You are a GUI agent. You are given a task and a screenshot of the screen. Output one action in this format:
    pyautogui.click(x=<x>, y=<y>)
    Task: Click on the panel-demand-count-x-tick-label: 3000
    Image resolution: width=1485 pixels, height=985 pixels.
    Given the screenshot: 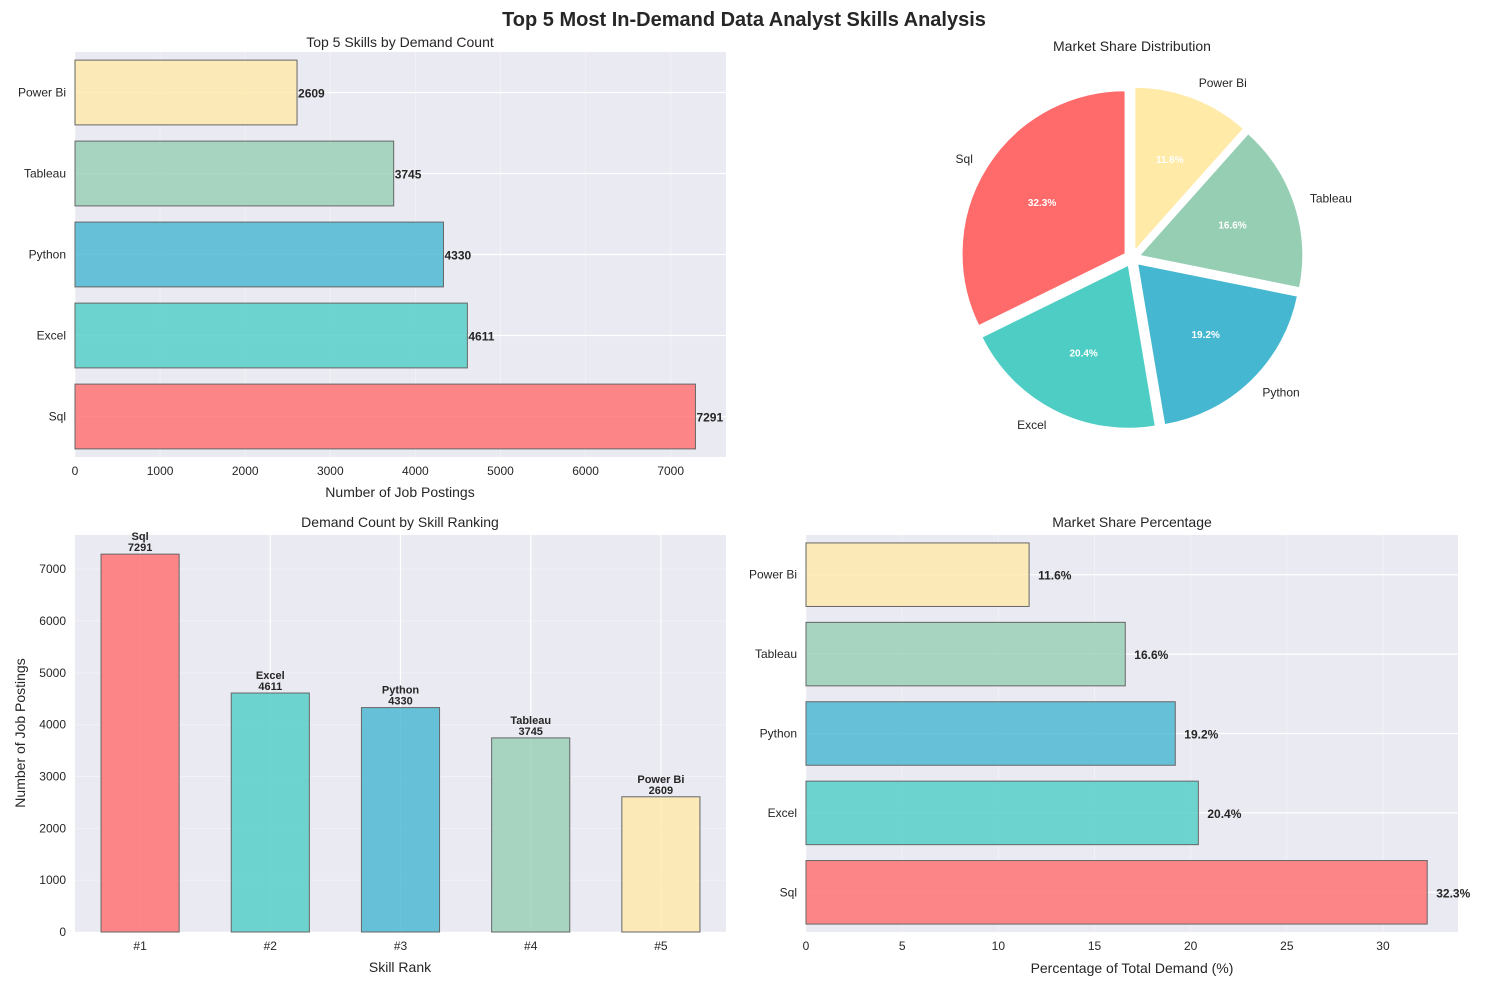 What is the action you would take?
    pyautogui.click(x=330, y=471)
    